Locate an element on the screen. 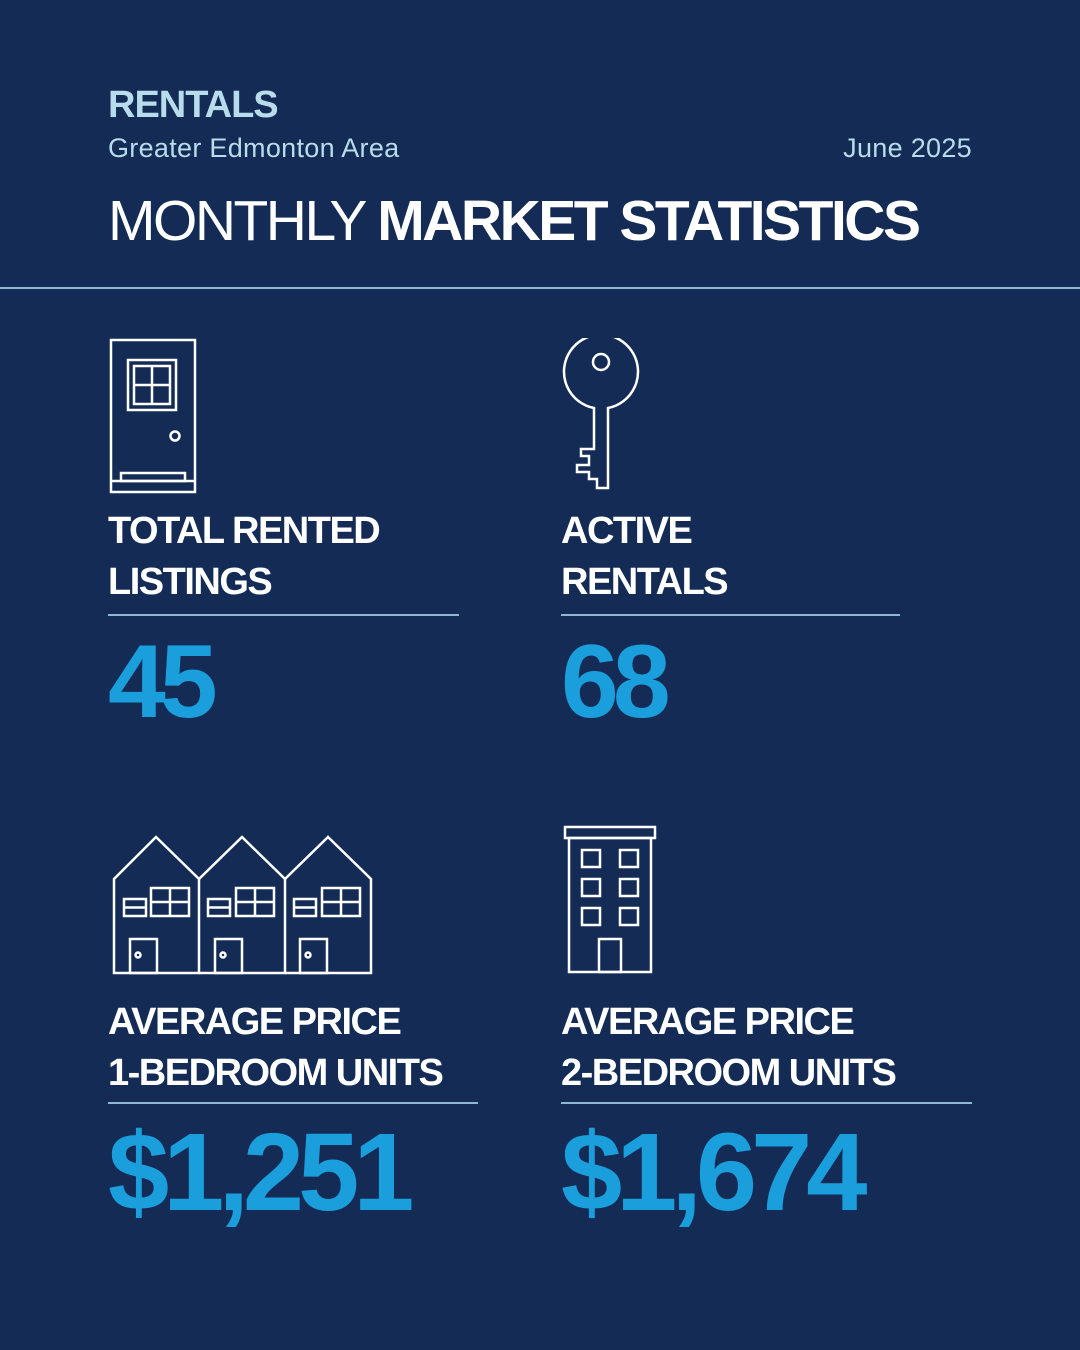 The image size is (1080, 1350). stat-label-active-rentals: ACTIVE RENTALS is located at coordinates (645, 557).